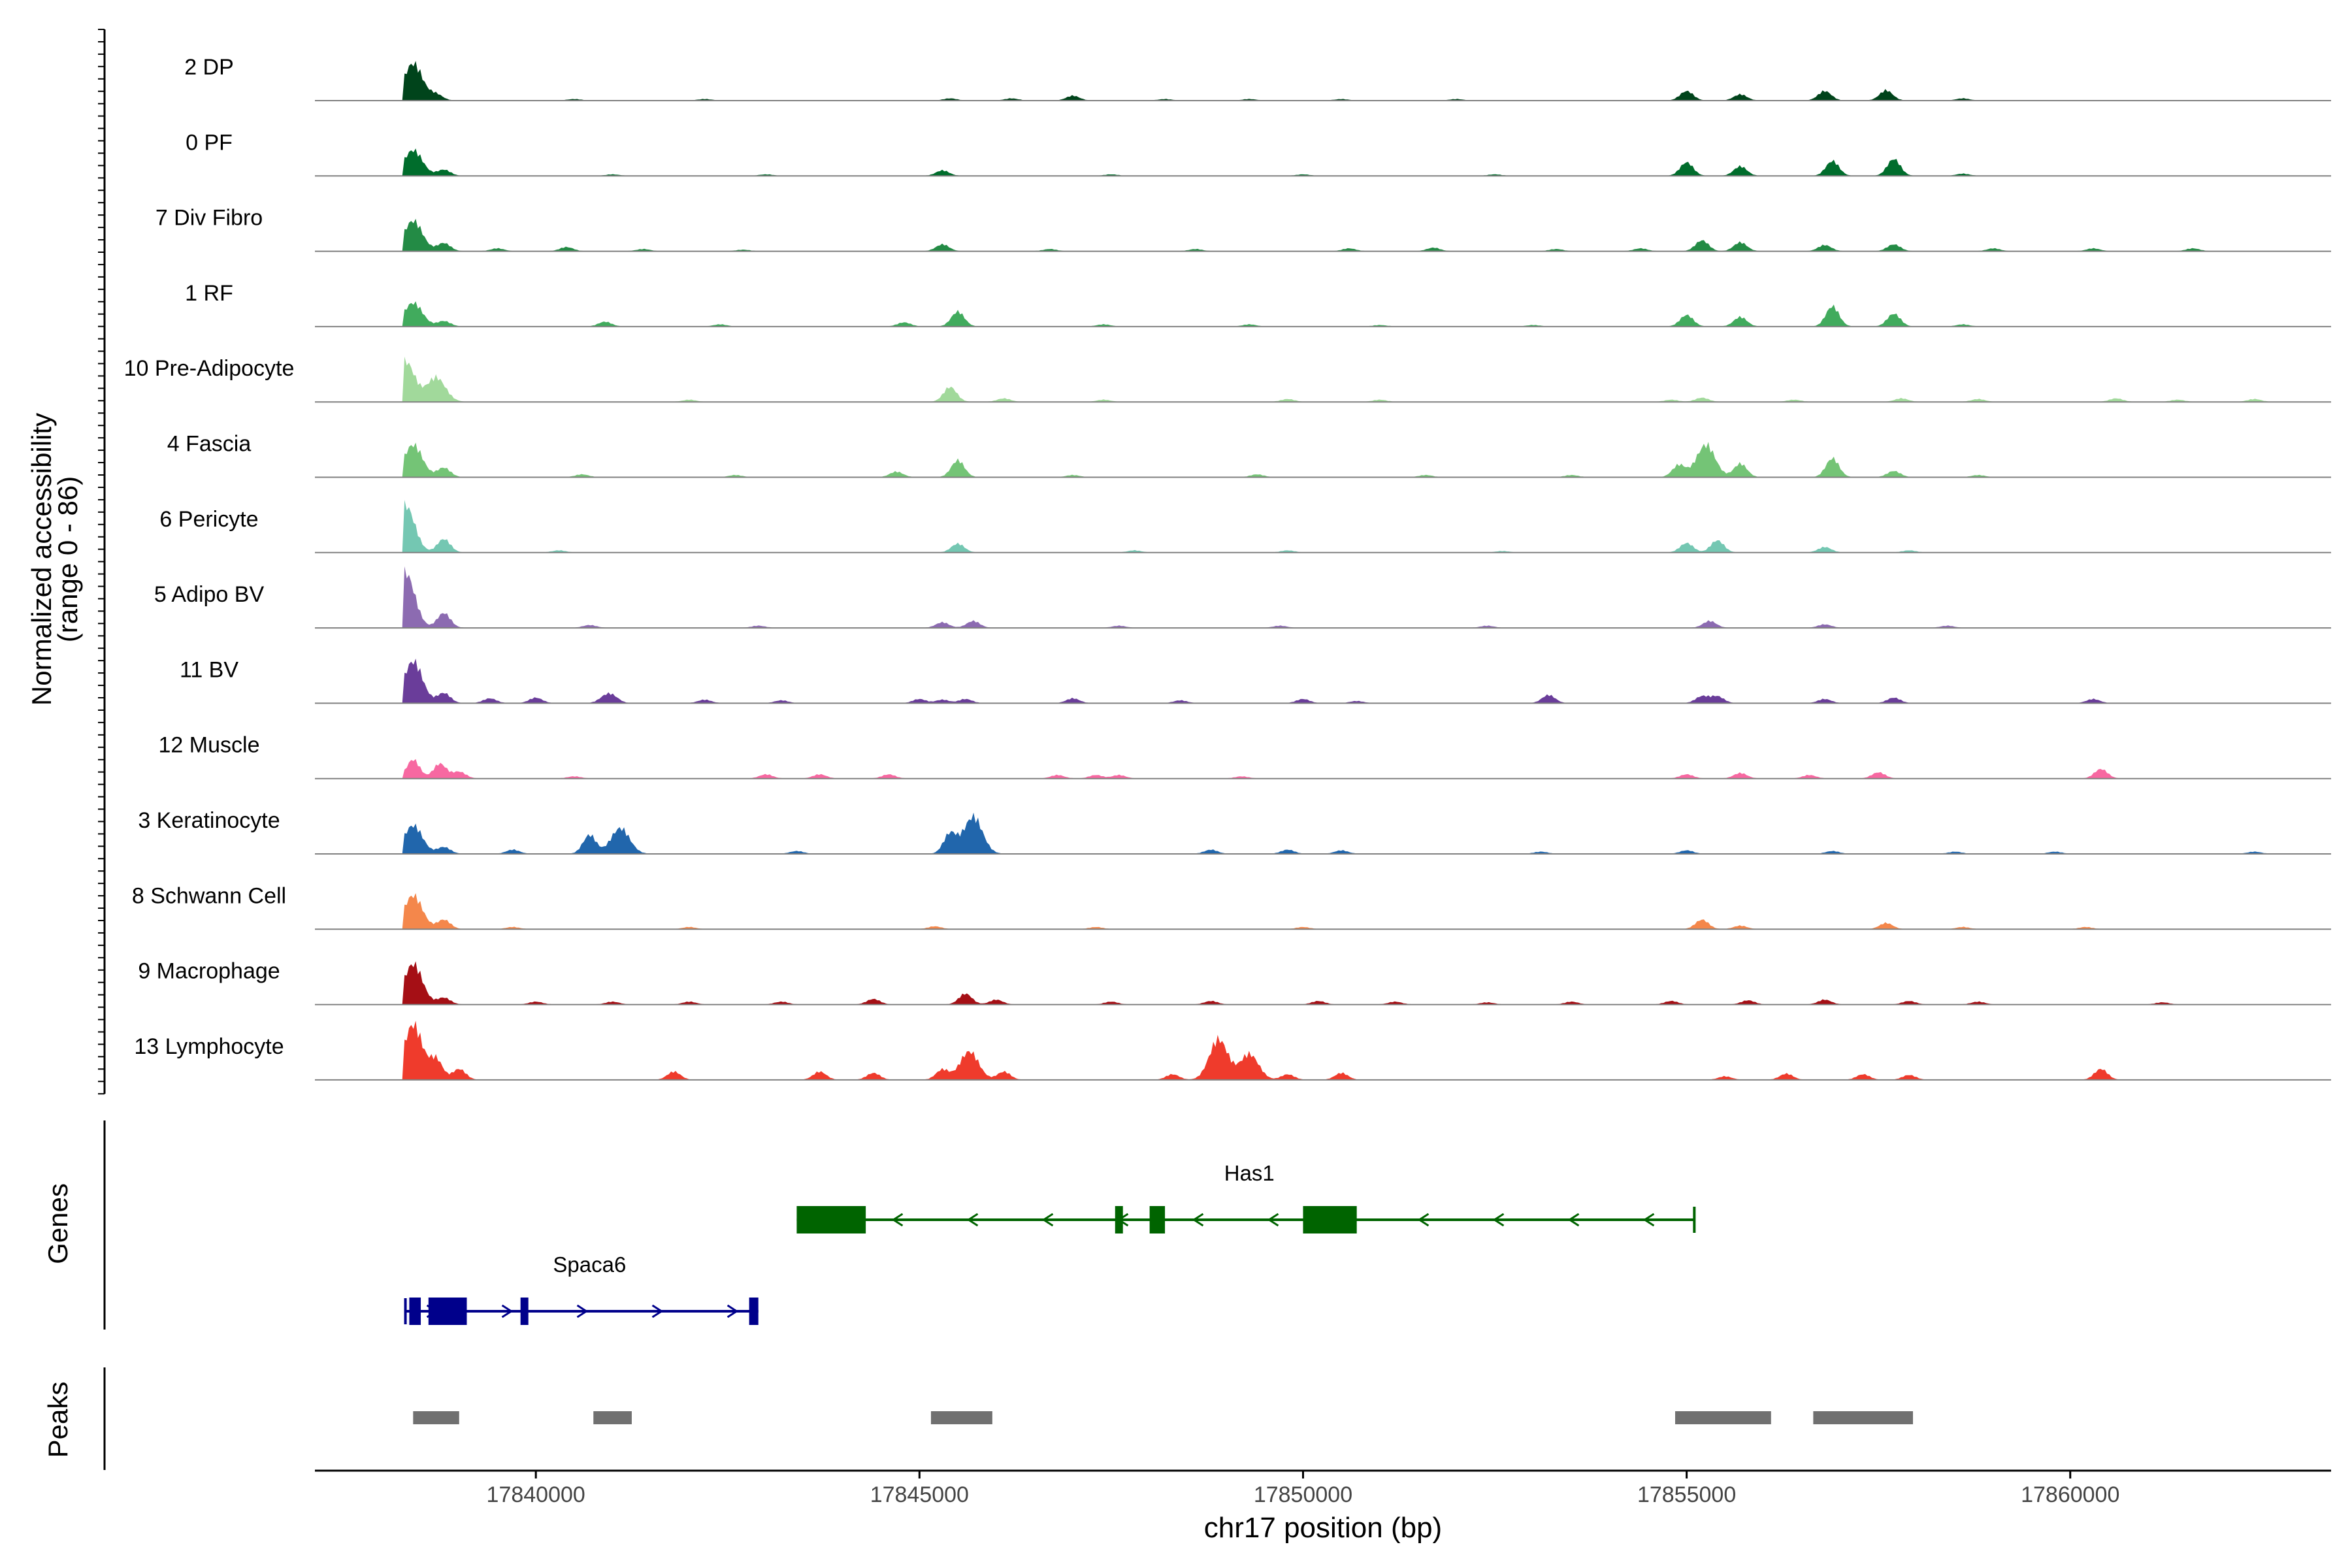 The image size is (2352, 1568). Describe the element at coordinates (581, 1288) in the screenshot. I see `gene-spaca6: Spaca6` at that location.